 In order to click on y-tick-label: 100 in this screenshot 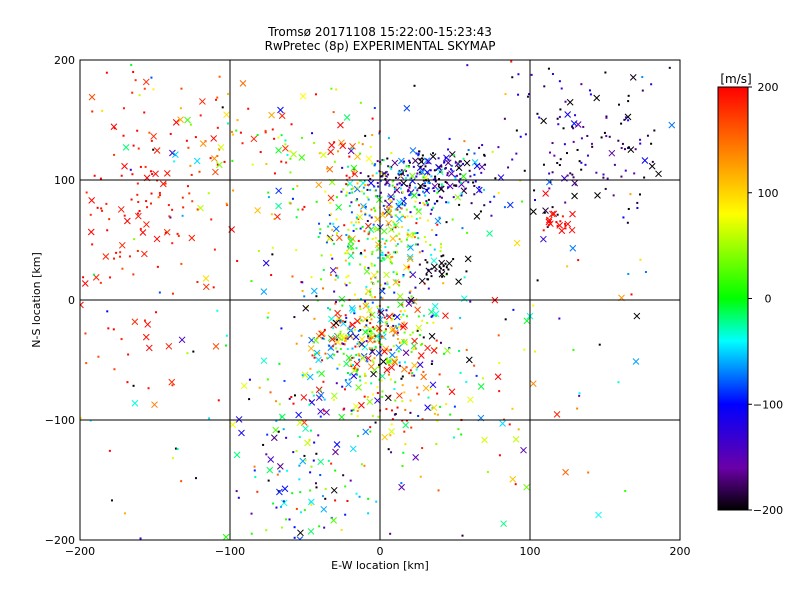, I will do `click(64, 180)`.